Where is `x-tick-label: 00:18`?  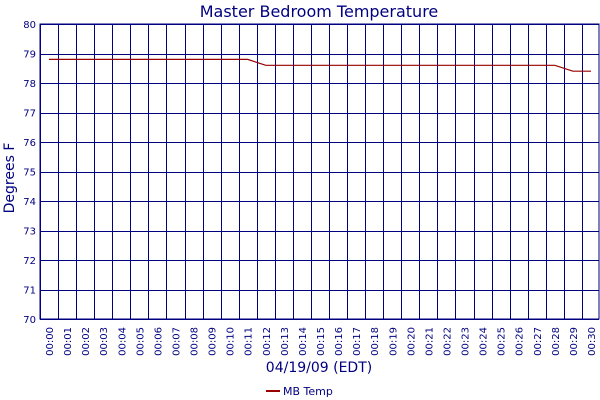 x-tick-label: 00:18 is located at coordinates (375, 341).